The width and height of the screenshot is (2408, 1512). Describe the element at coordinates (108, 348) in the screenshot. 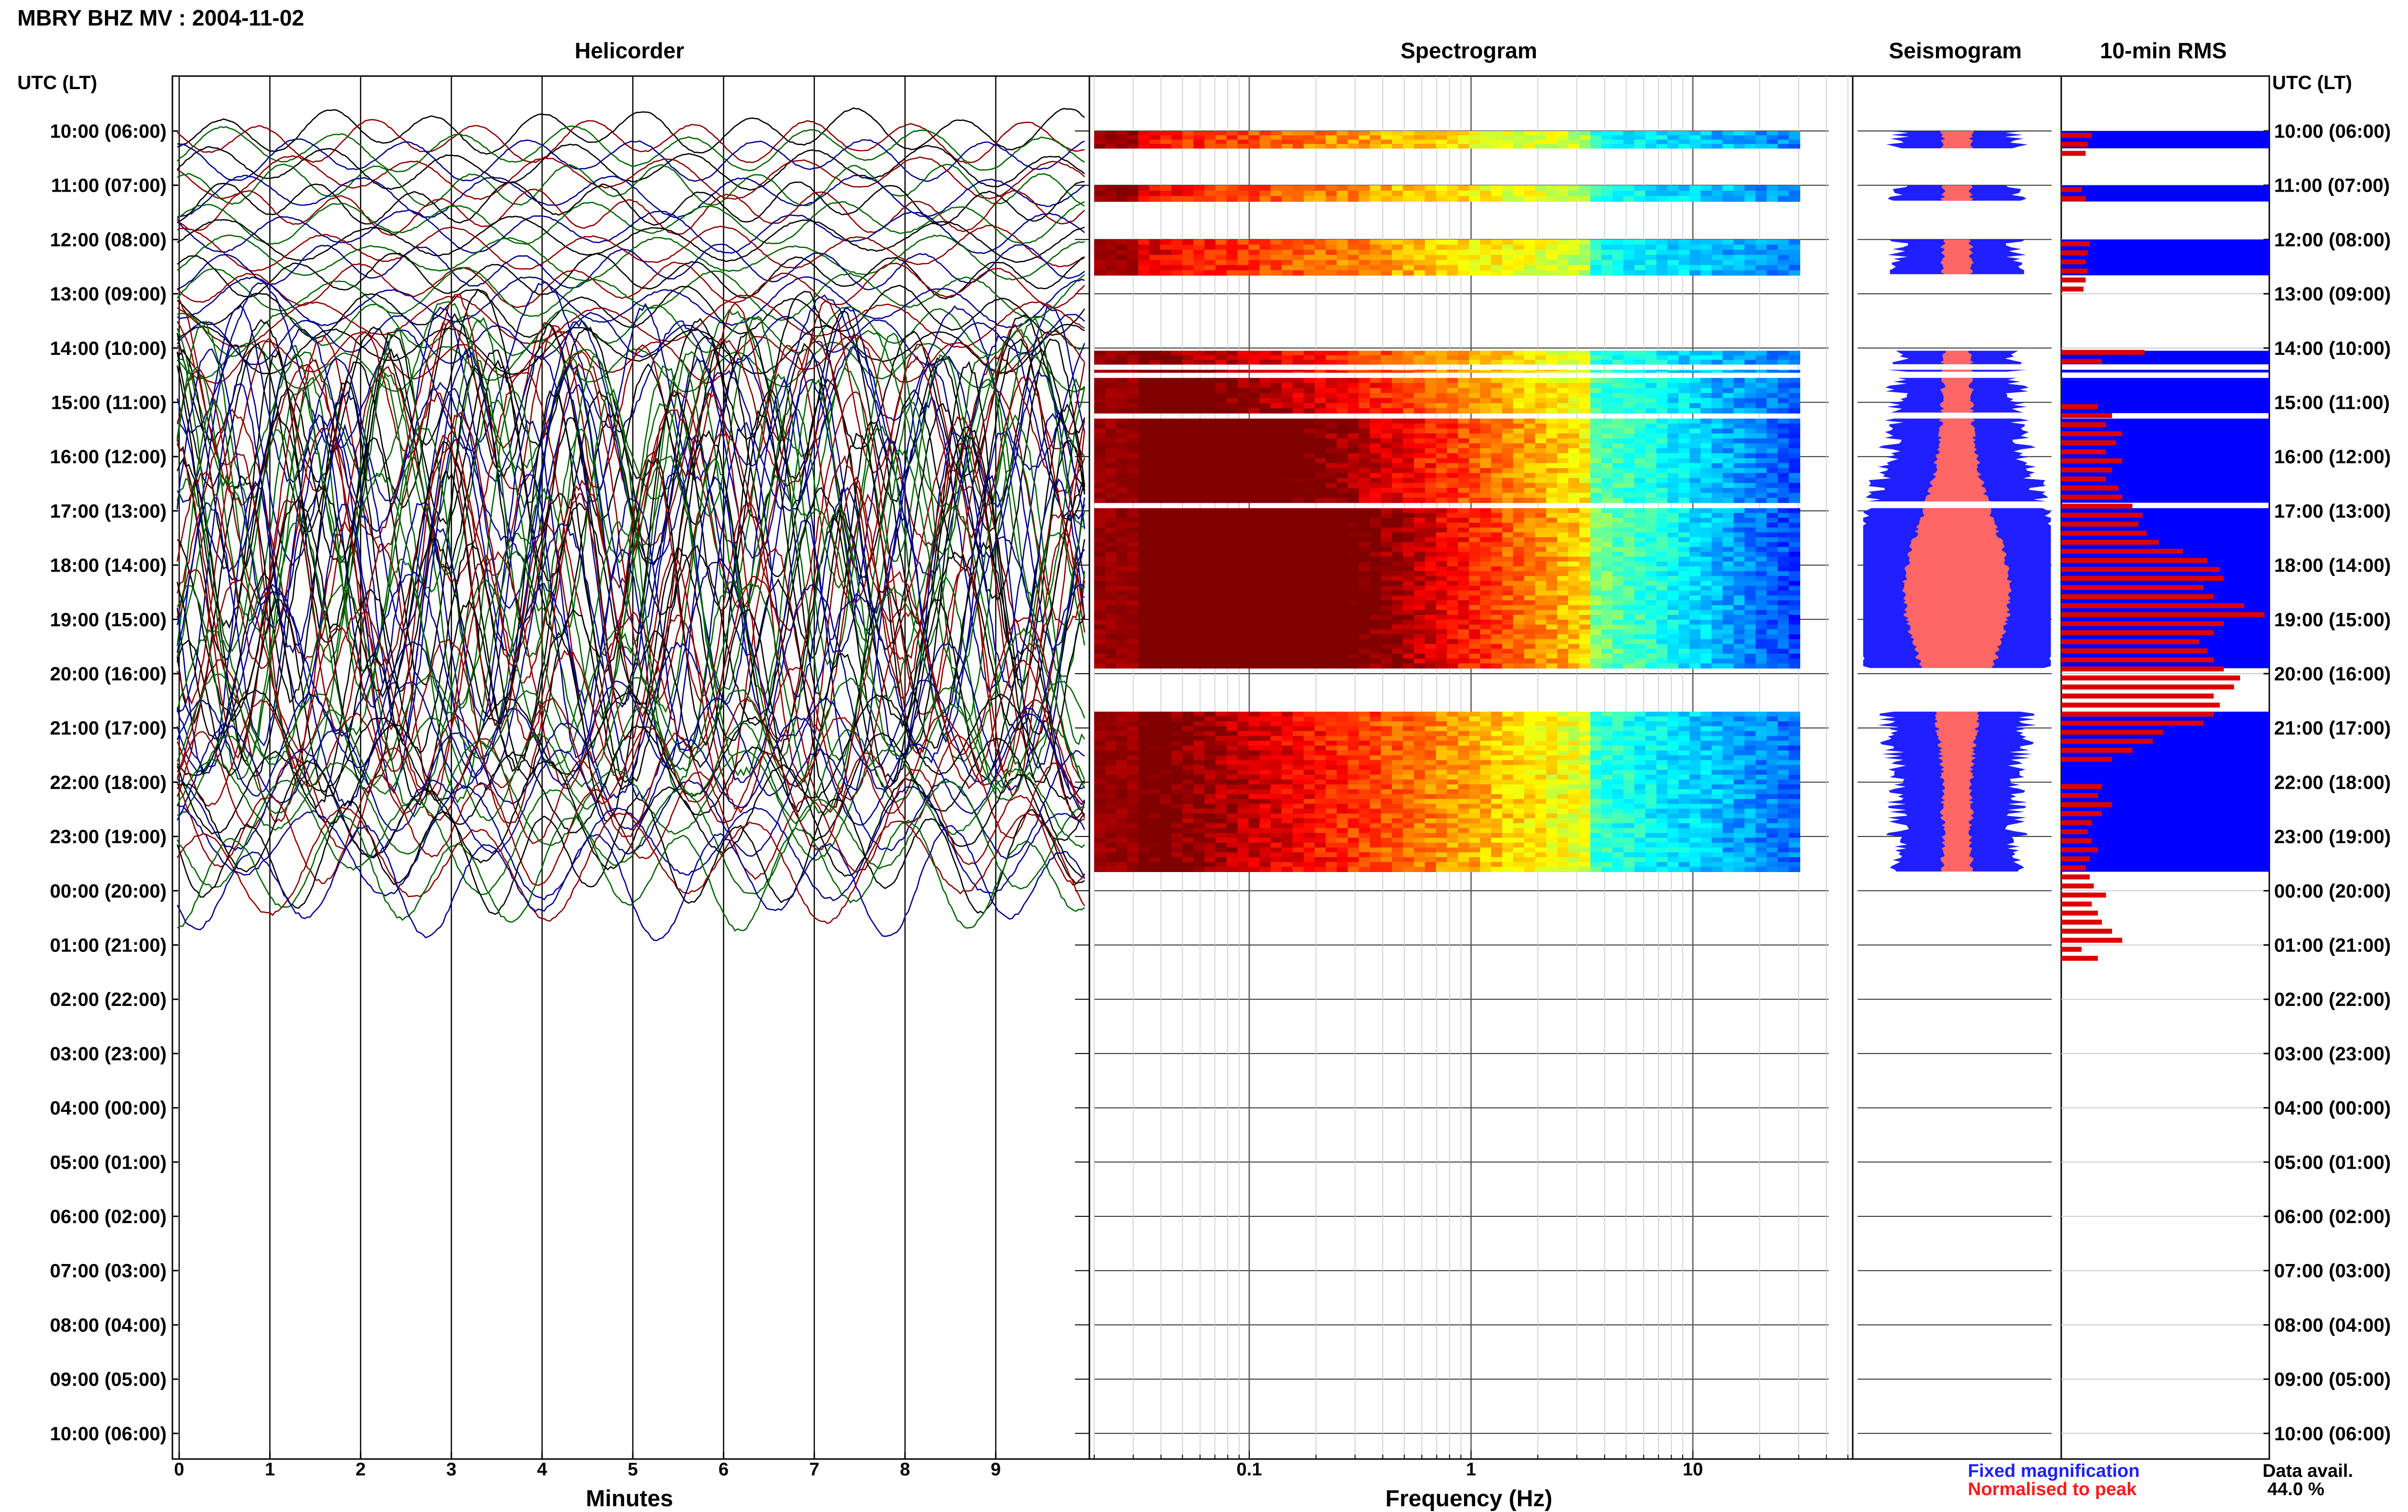

I see `left-time-tick: 14:00 (10:00)` at that location.